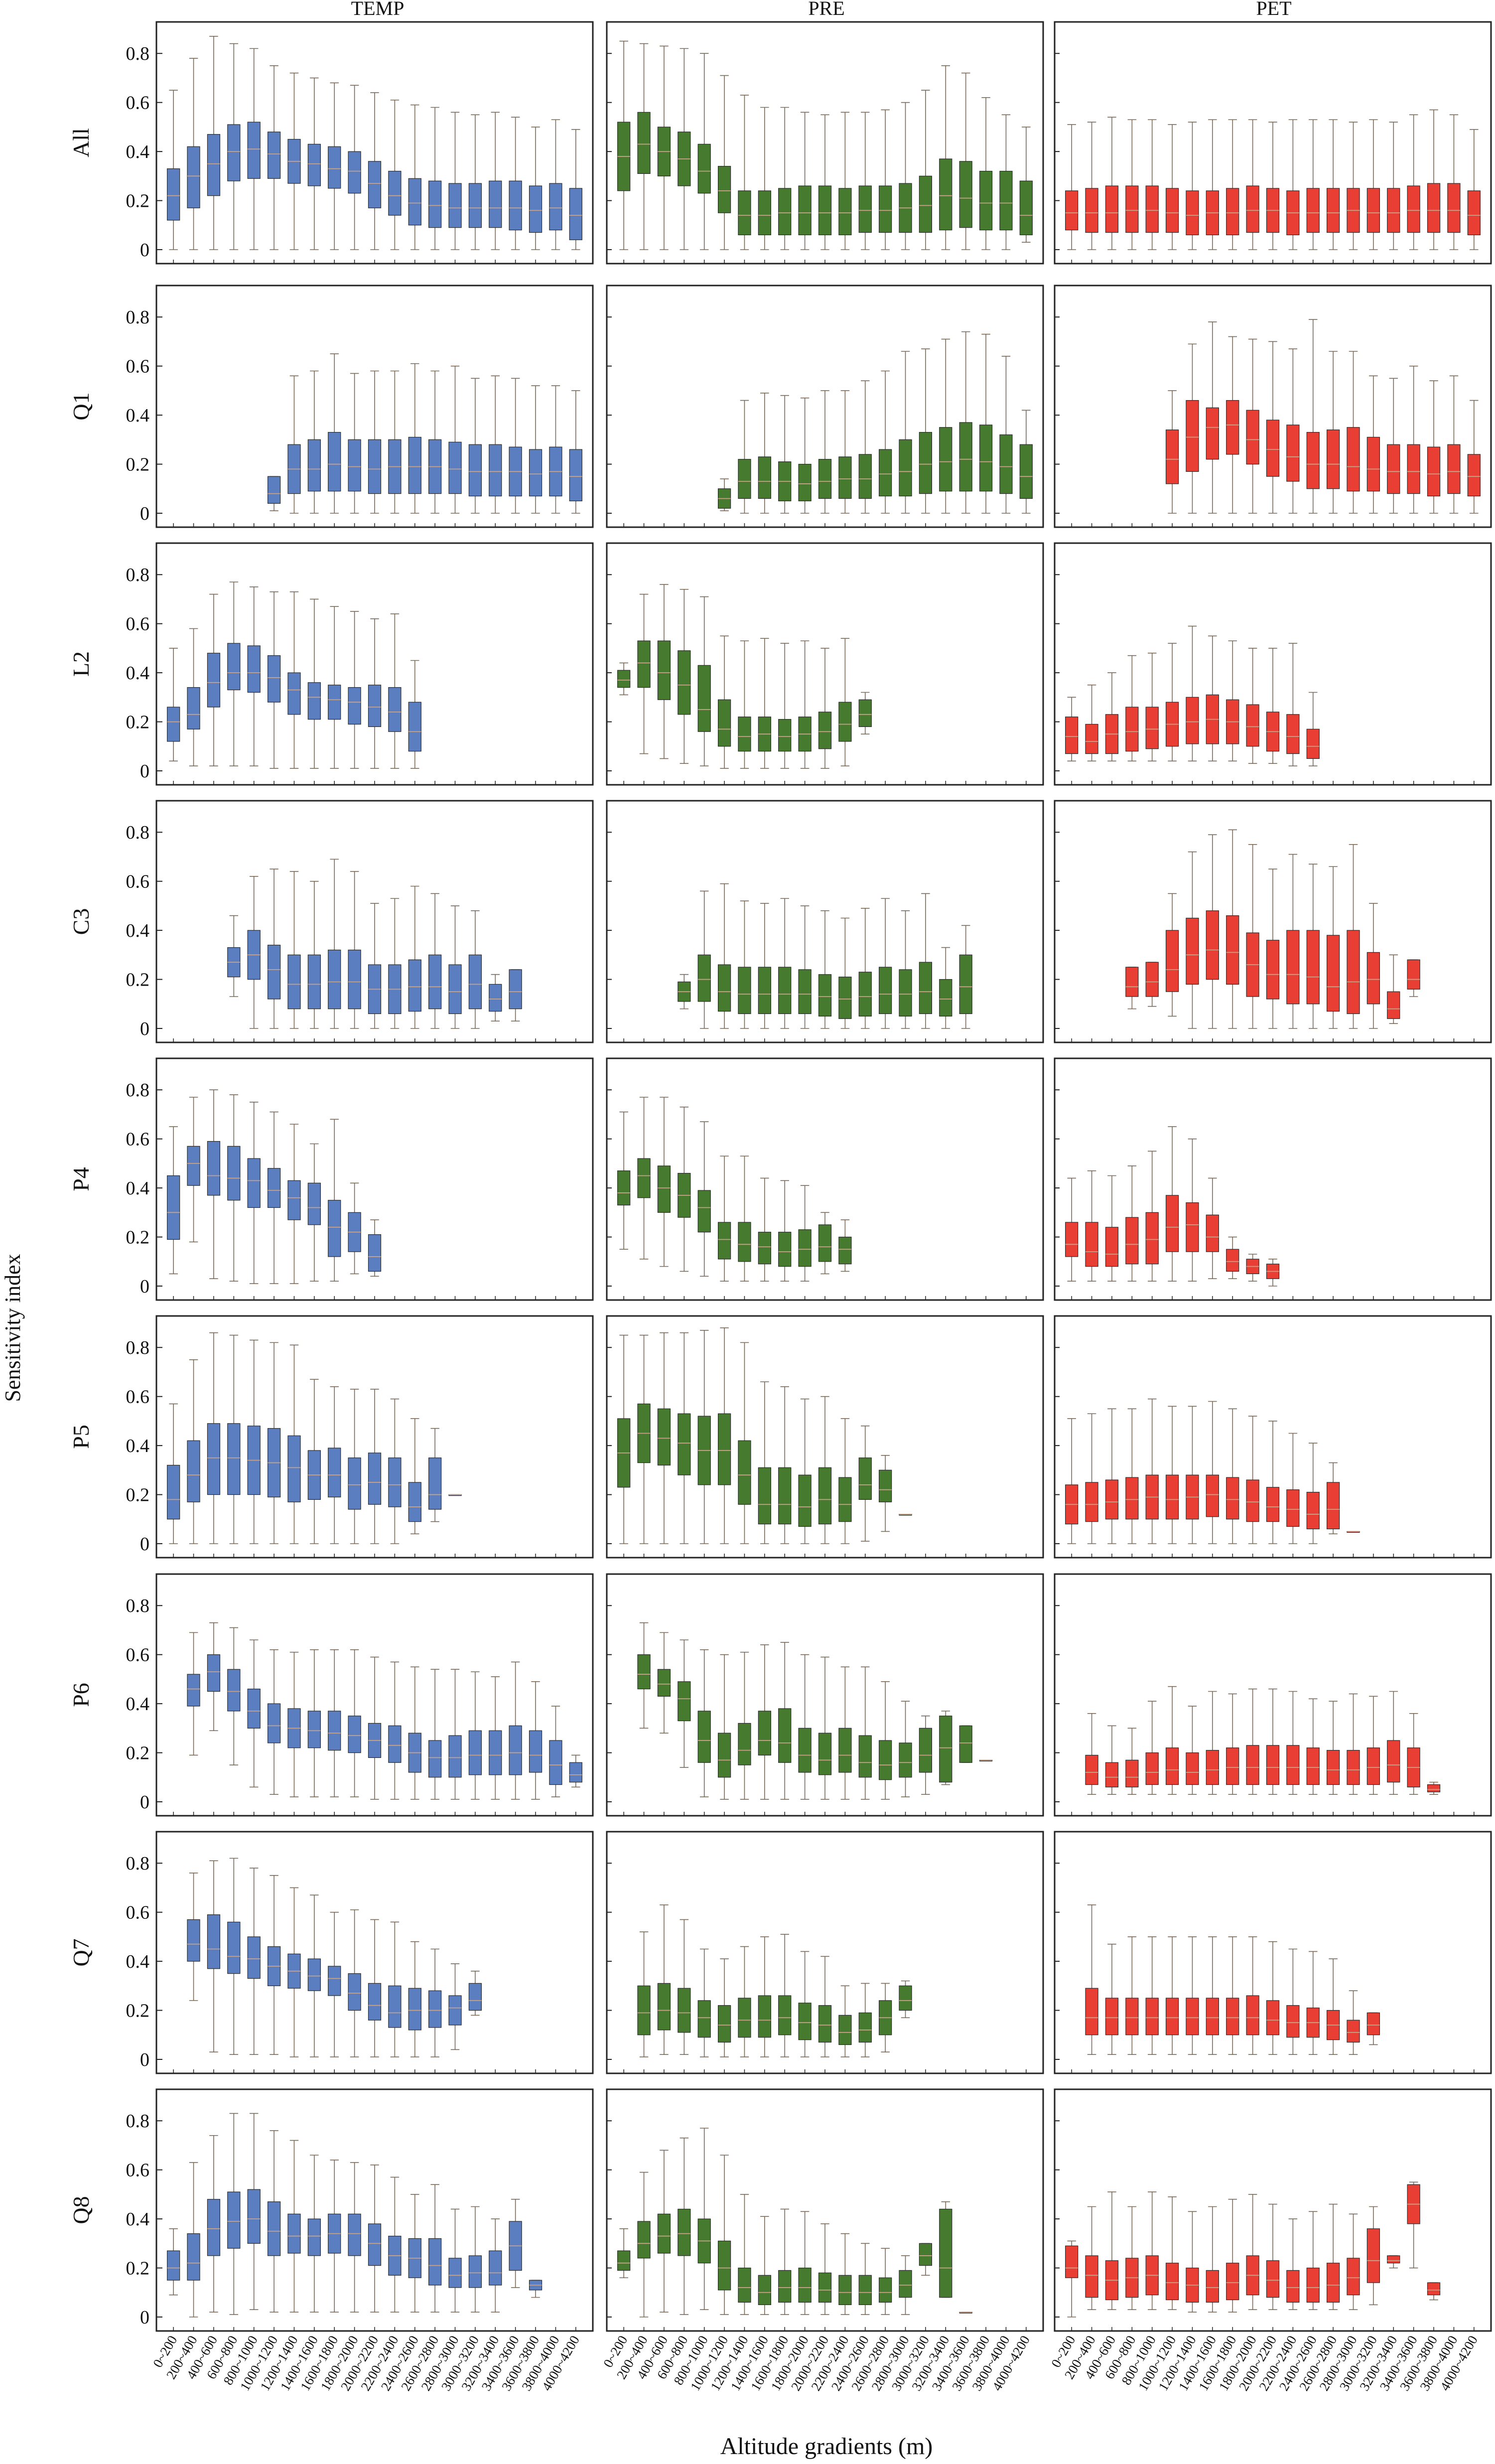 Image resolution: width=1495 pixels, height=2464 pixels. I want to click on y-tick-label: 0.4, so click(138, 673).